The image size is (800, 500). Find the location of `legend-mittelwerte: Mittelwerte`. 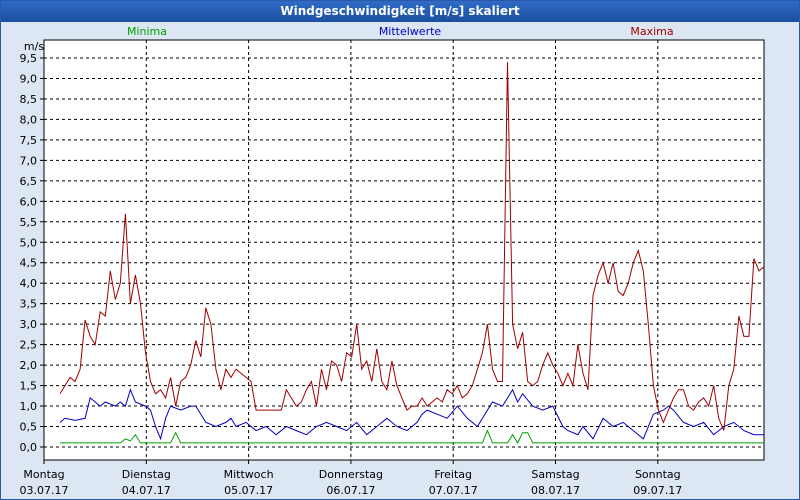

legend-mittelwerte: Mittelwerte is located at coordinates (410, 31).